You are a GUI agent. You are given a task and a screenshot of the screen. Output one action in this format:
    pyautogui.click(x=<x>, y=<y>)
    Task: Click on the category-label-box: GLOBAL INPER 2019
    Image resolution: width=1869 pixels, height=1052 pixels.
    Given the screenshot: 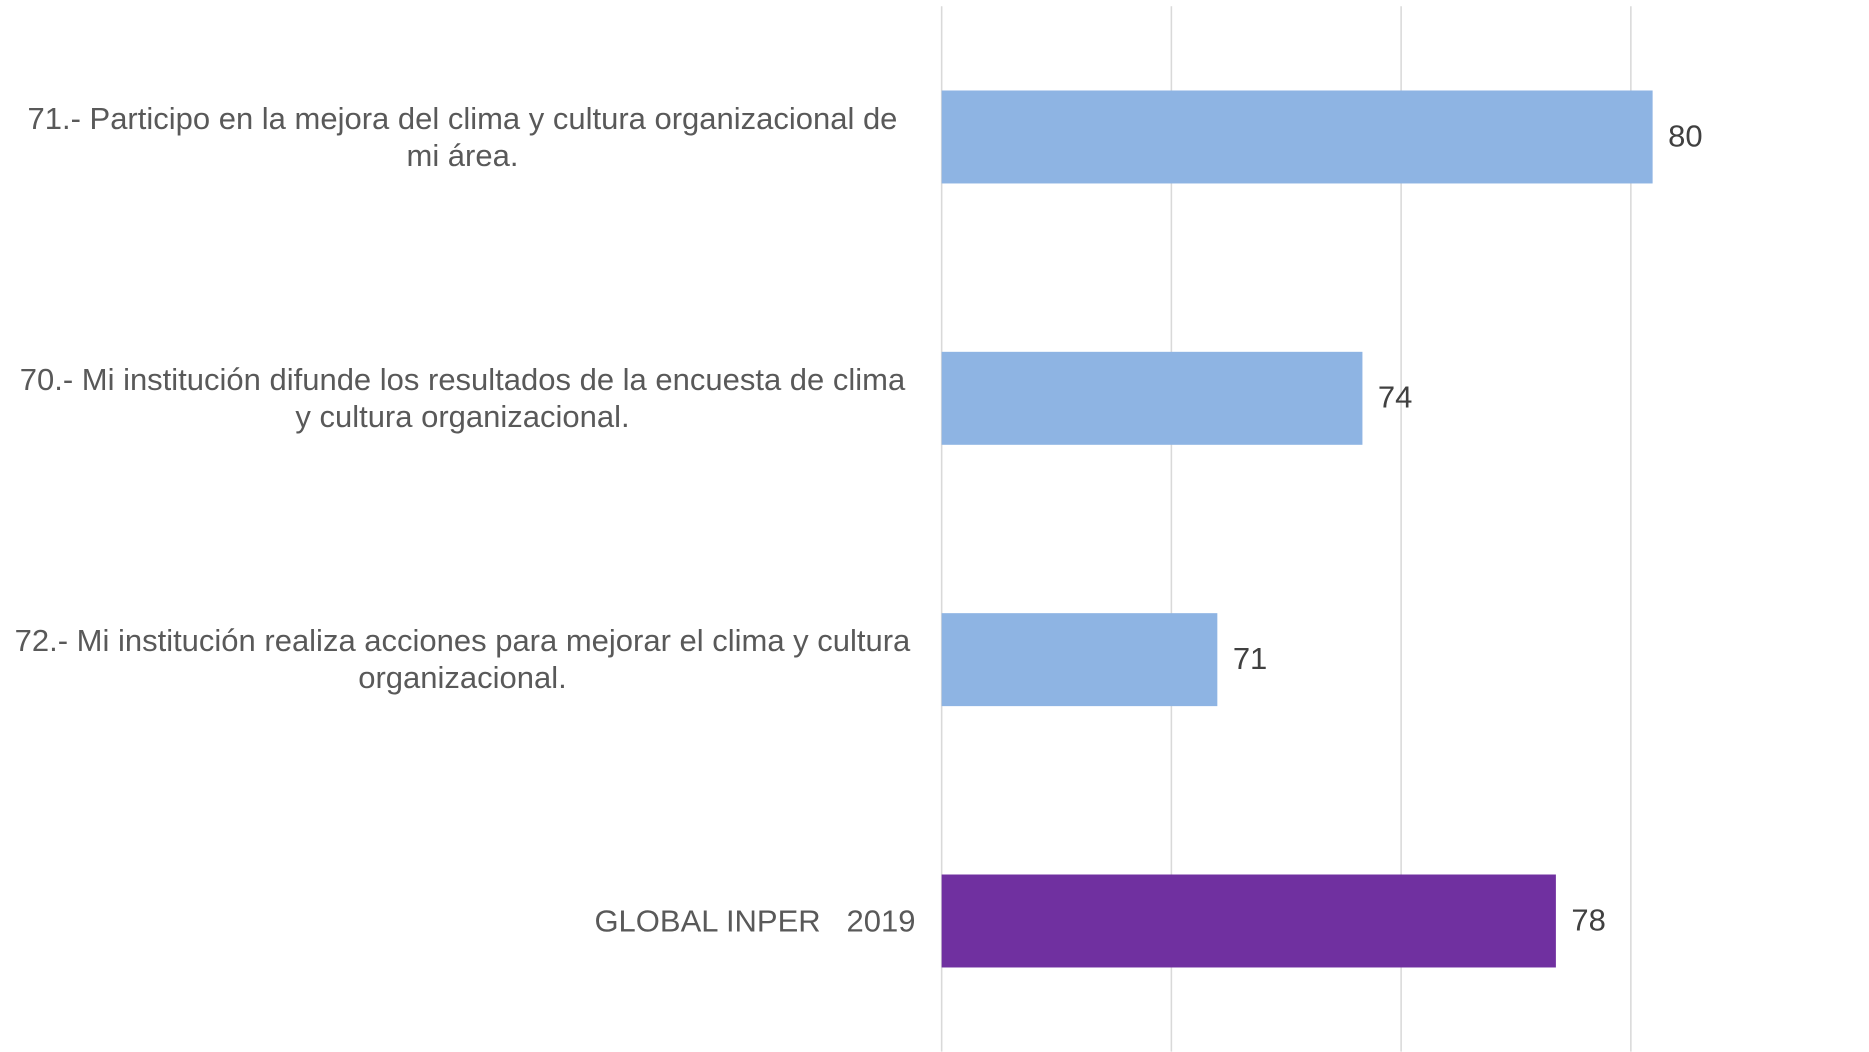 What is the action you would take?
    pyautogui.click(x=463, y=920)
    